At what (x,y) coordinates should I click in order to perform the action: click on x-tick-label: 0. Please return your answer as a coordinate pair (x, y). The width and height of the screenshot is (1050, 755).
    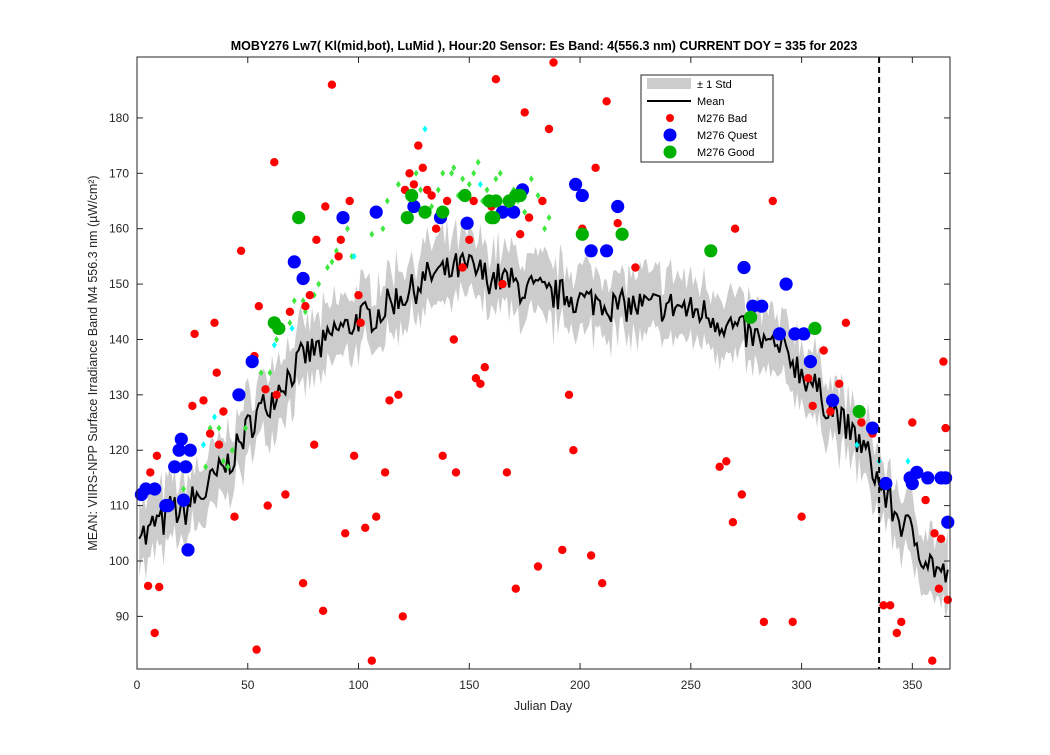
    Looking at the image, I should click on (137, 685).